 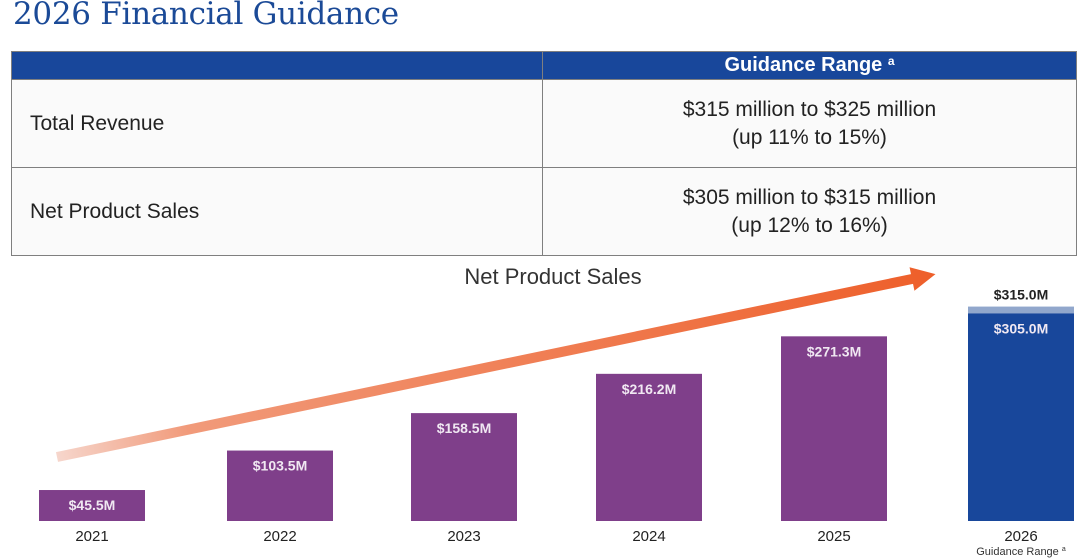 What do you see at coordinates (649, 447) in the screenshot?
I see `bar-2024` at bounding box center [649, 447].